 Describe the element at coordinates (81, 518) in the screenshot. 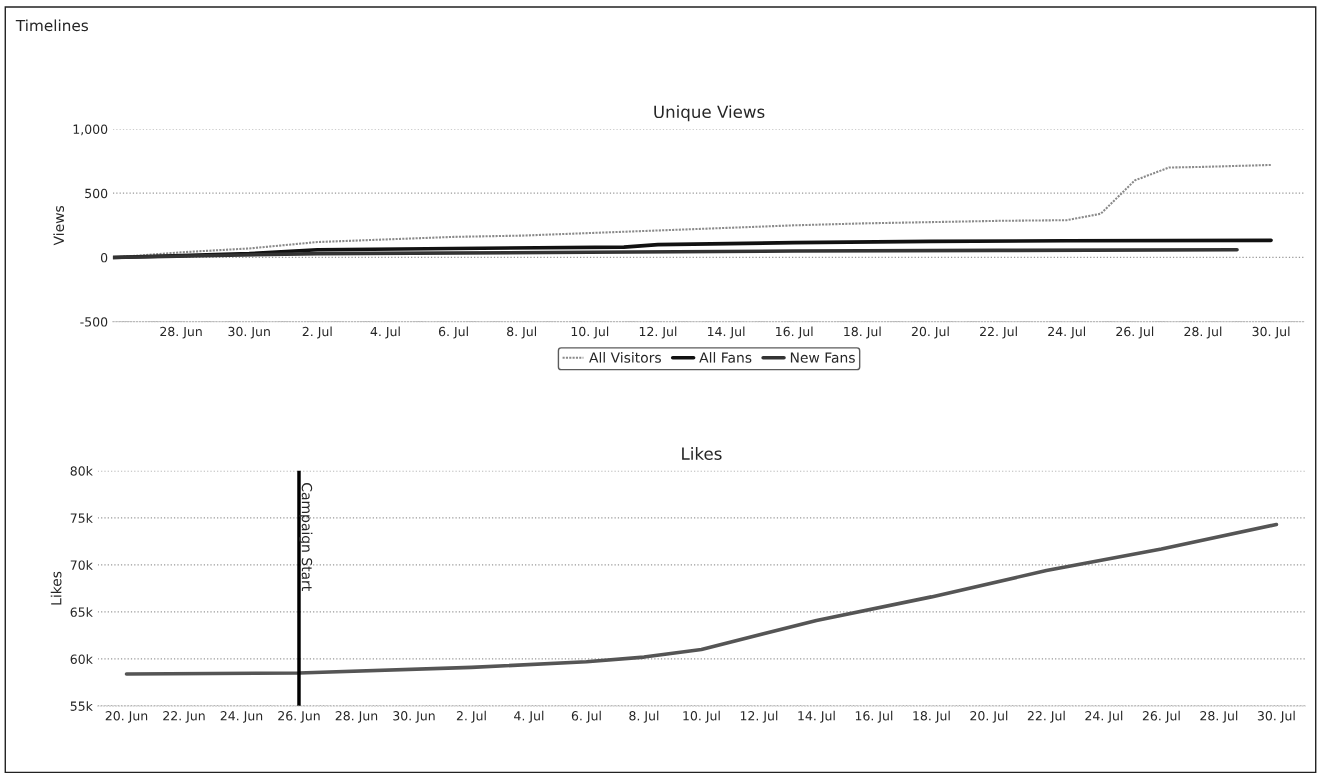

I see `y-tick-label: 75k` at that location.